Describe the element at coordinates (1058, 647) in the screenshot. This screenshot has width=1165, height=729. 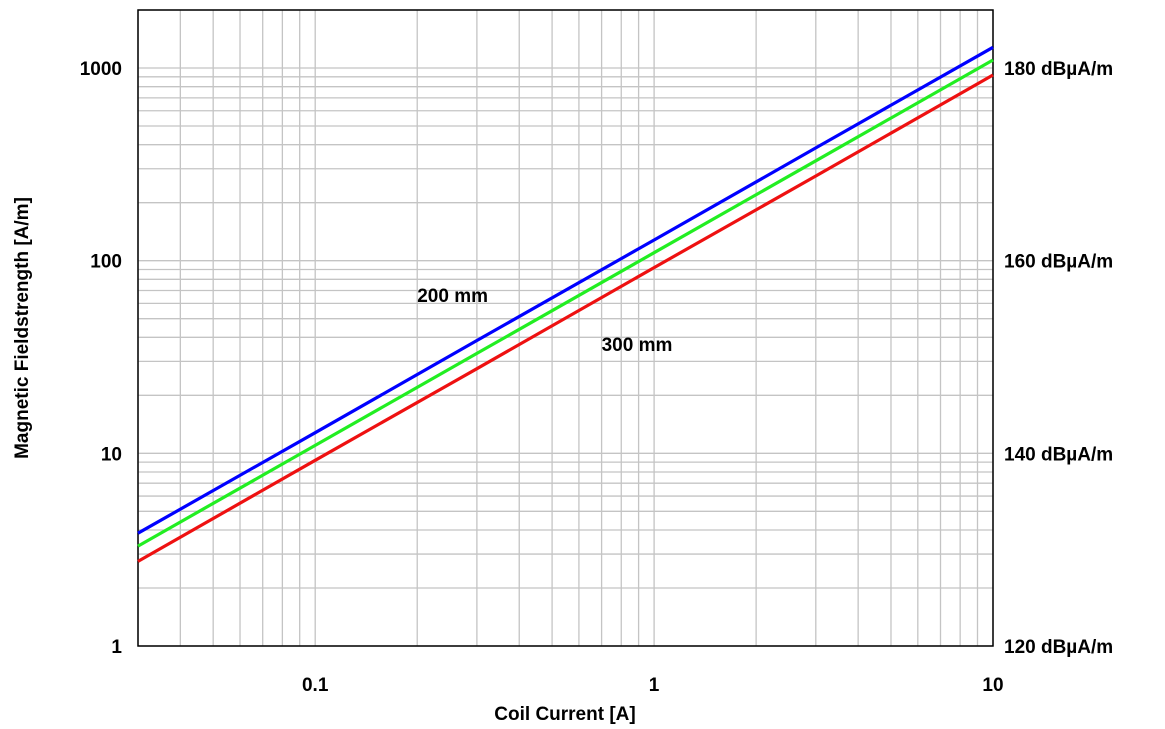
I see `y2-tick-label: 120 dBµA/m` at that location.